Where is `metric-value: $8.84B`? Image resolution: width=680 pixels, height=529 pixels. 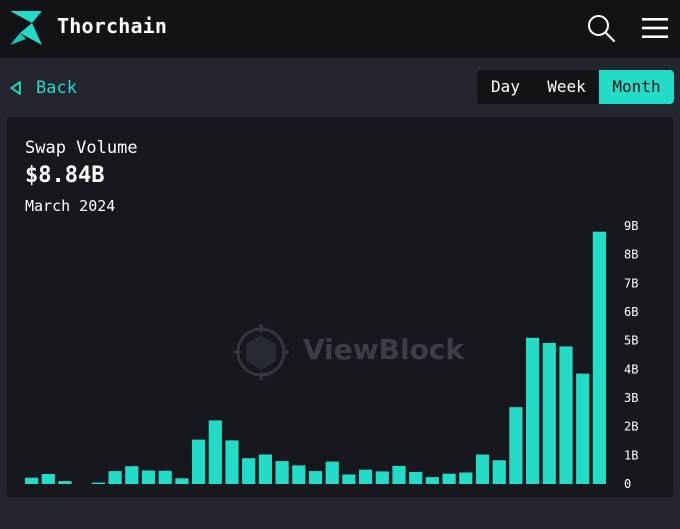 metric-value: $8.84B is located at coordinates (65, 175).